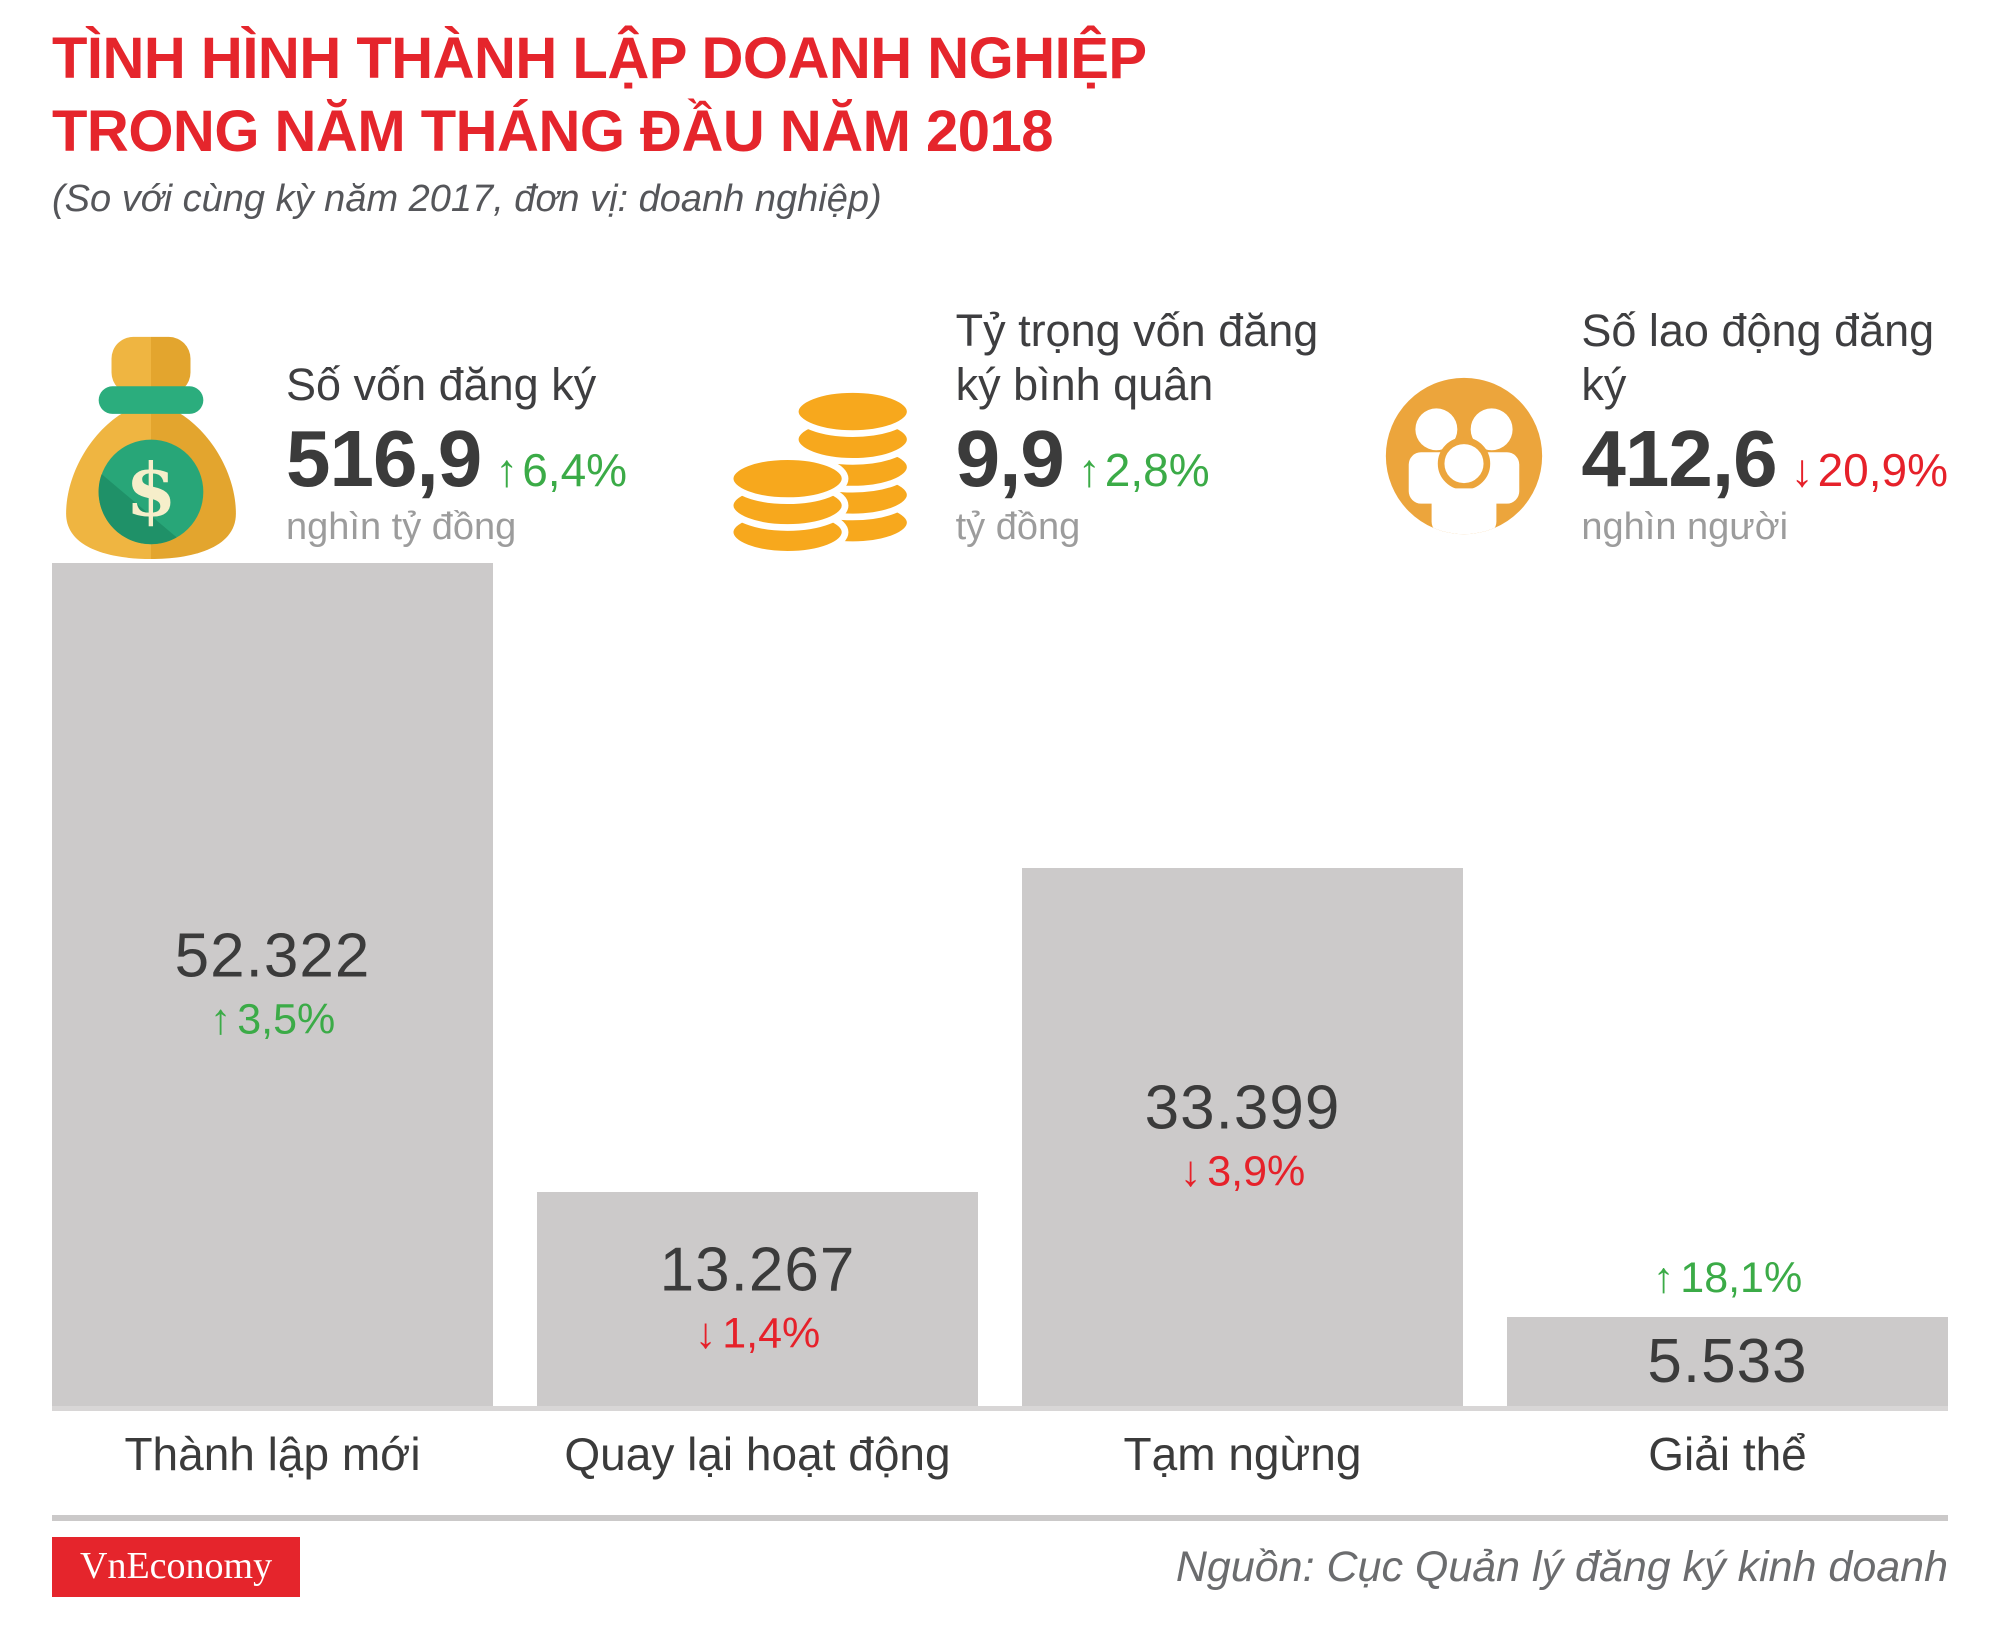 The width and height of the screenshot is (2000, 1631). I want to click on chart-bar: 5.533, so click(1727, 1362).